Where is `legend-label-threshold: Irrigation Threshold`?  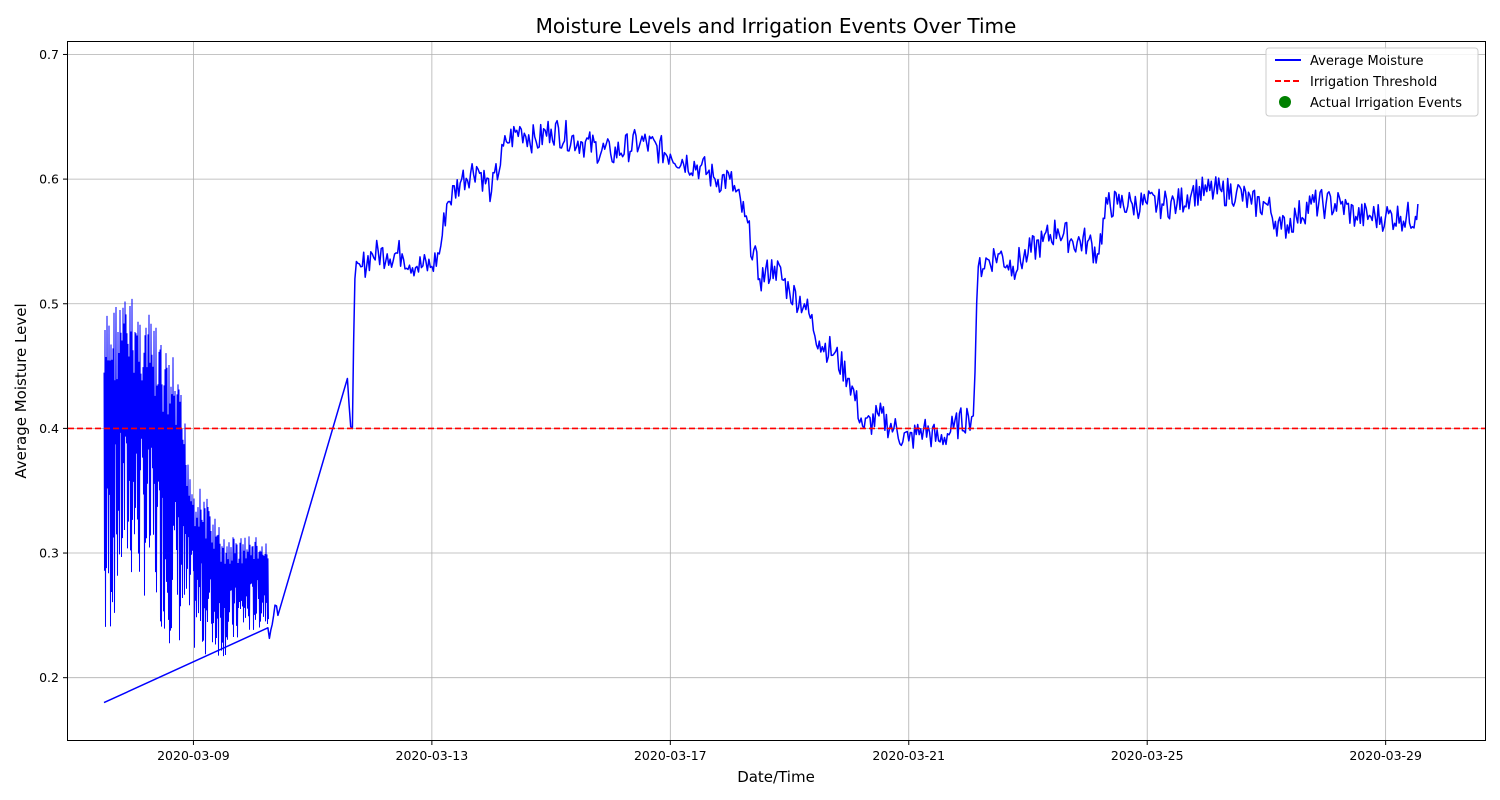
legend-label-threshold: Irrigation Threshold is located at coordinates (1373, 82).